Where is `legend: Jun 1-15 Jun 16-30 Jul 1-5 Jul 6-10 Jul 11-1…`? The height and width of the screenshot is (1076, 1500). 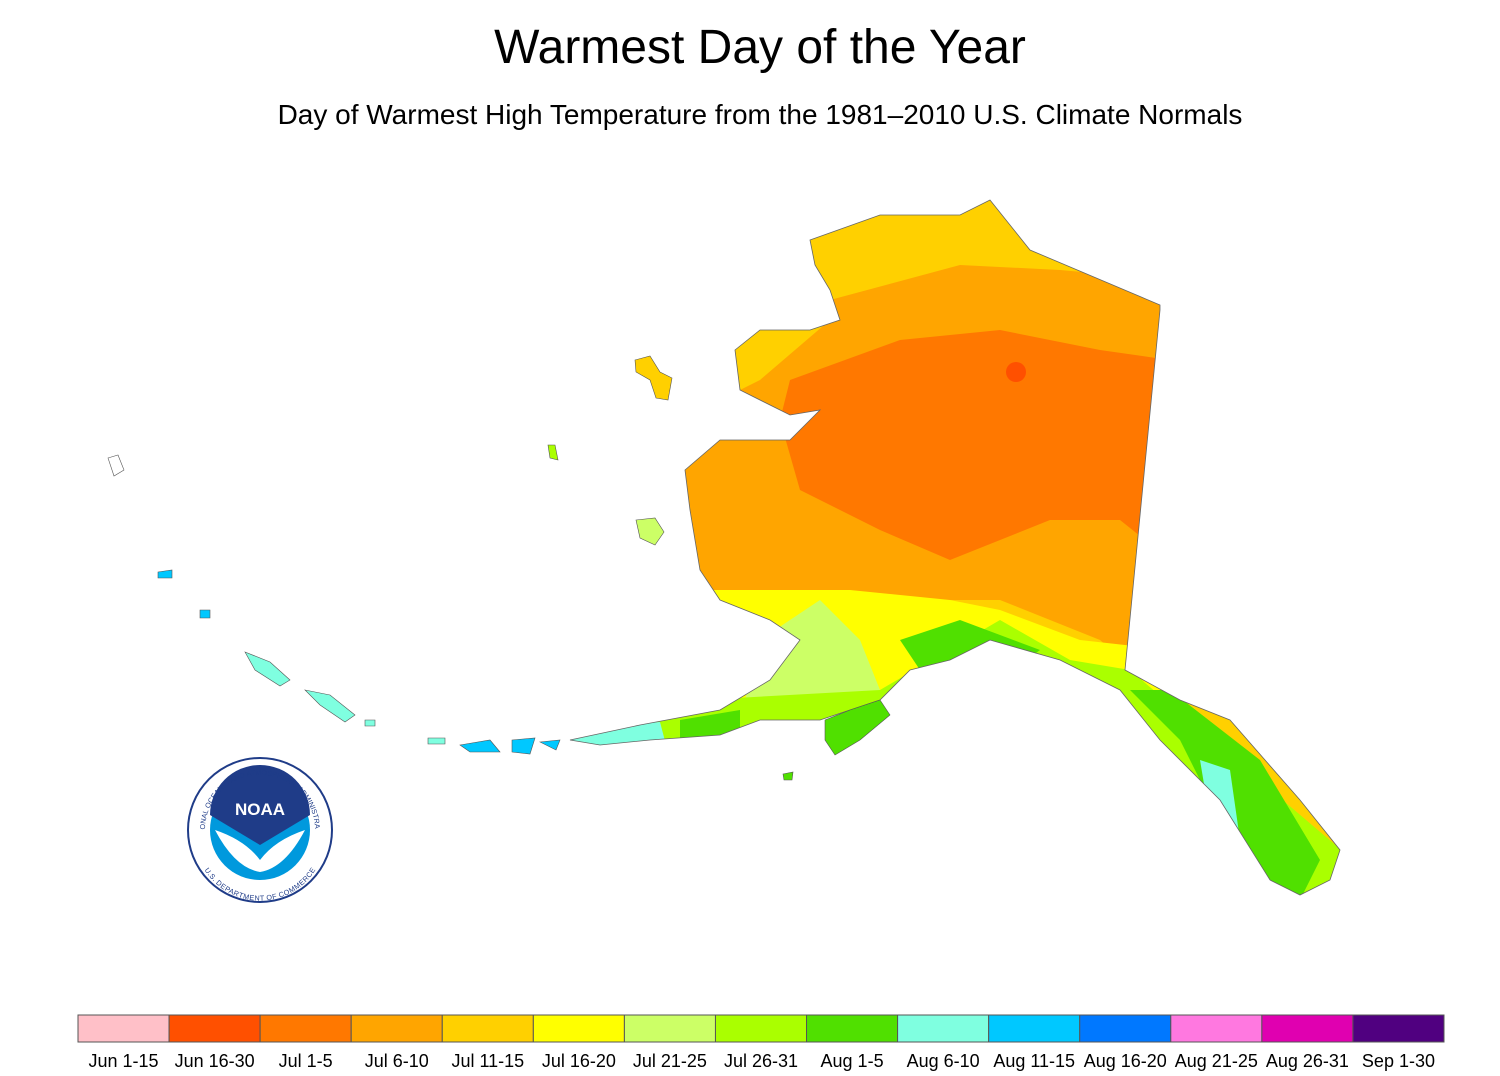 legend: Jun 1-15 Jun 16-30 Jul 1-5 Jul 6-10 Jul 11-1… is located at coordinates (761, 1042).